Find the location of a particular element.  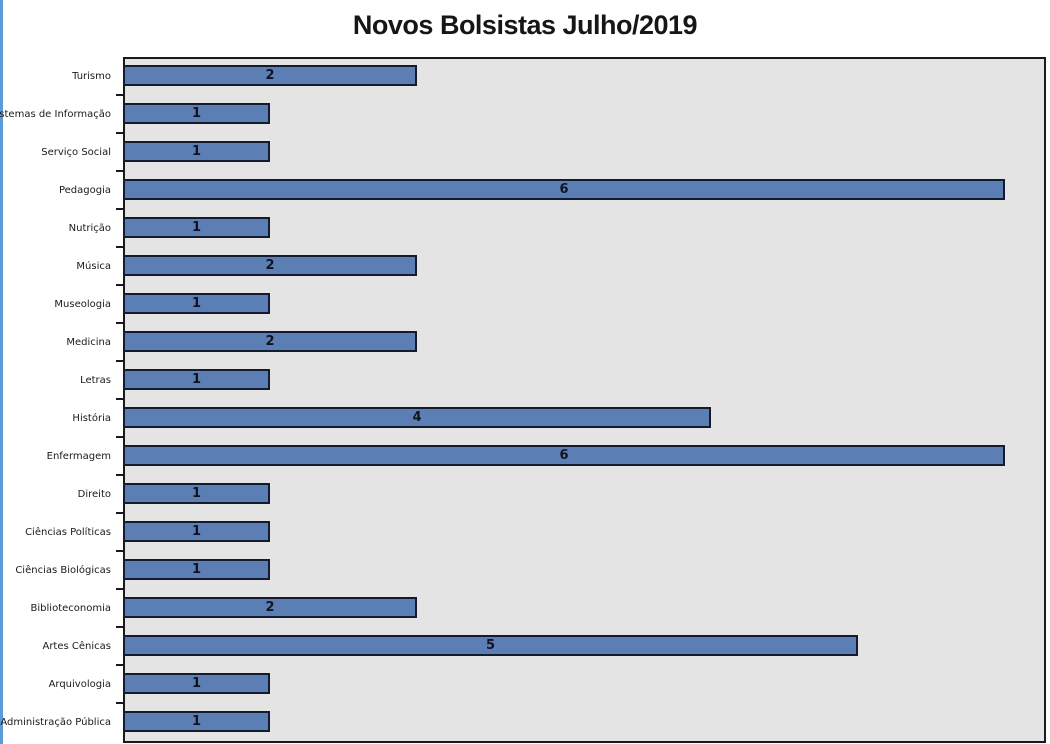

left-border-stripe is located at coordinates (1, 372).